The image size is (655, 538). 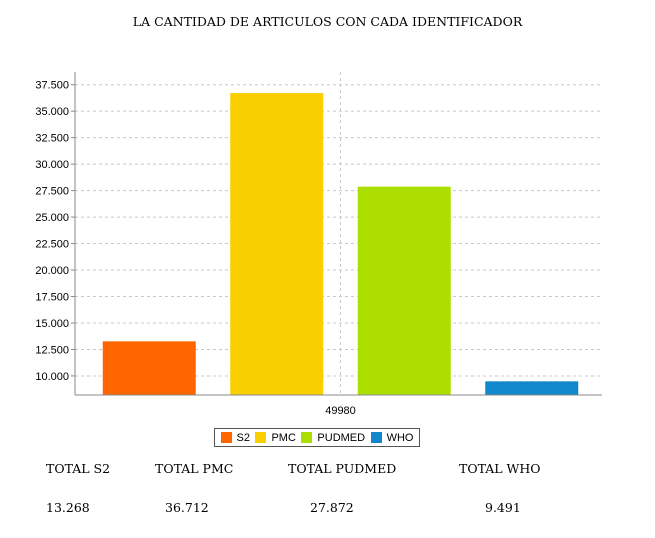 I want to click on y-tick-label: 17.500, so click(x=52, y=298).